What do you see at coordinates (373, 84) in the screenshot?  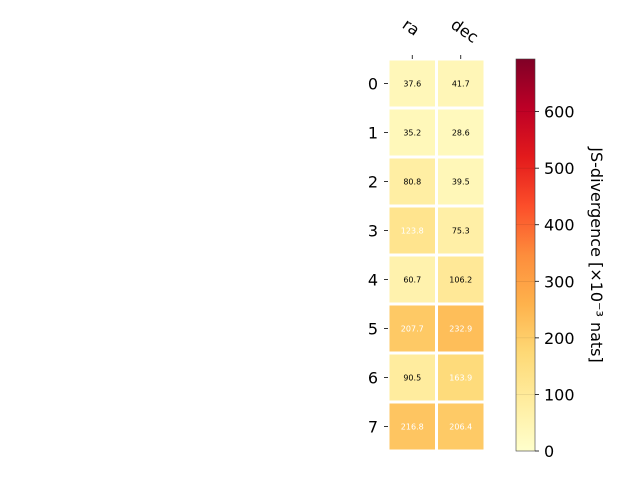 I see `row-label: 0` at bounding box center [373, 84].